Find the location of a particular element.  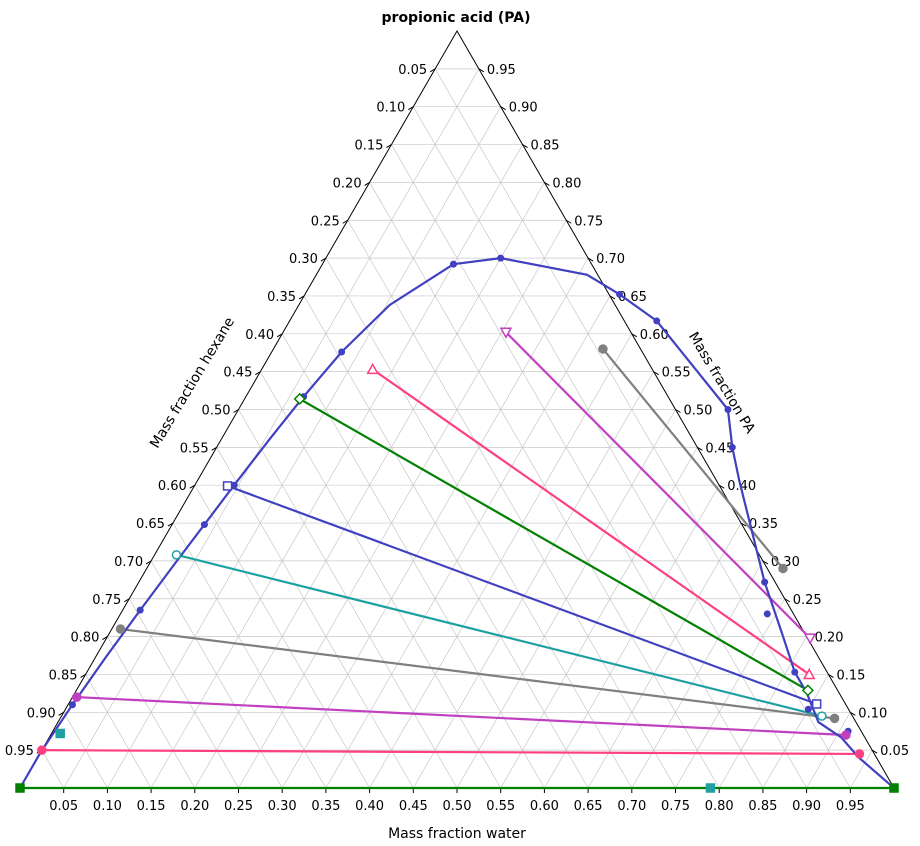

left-tick-label: 0.30 is located at coordinates (303, 259).